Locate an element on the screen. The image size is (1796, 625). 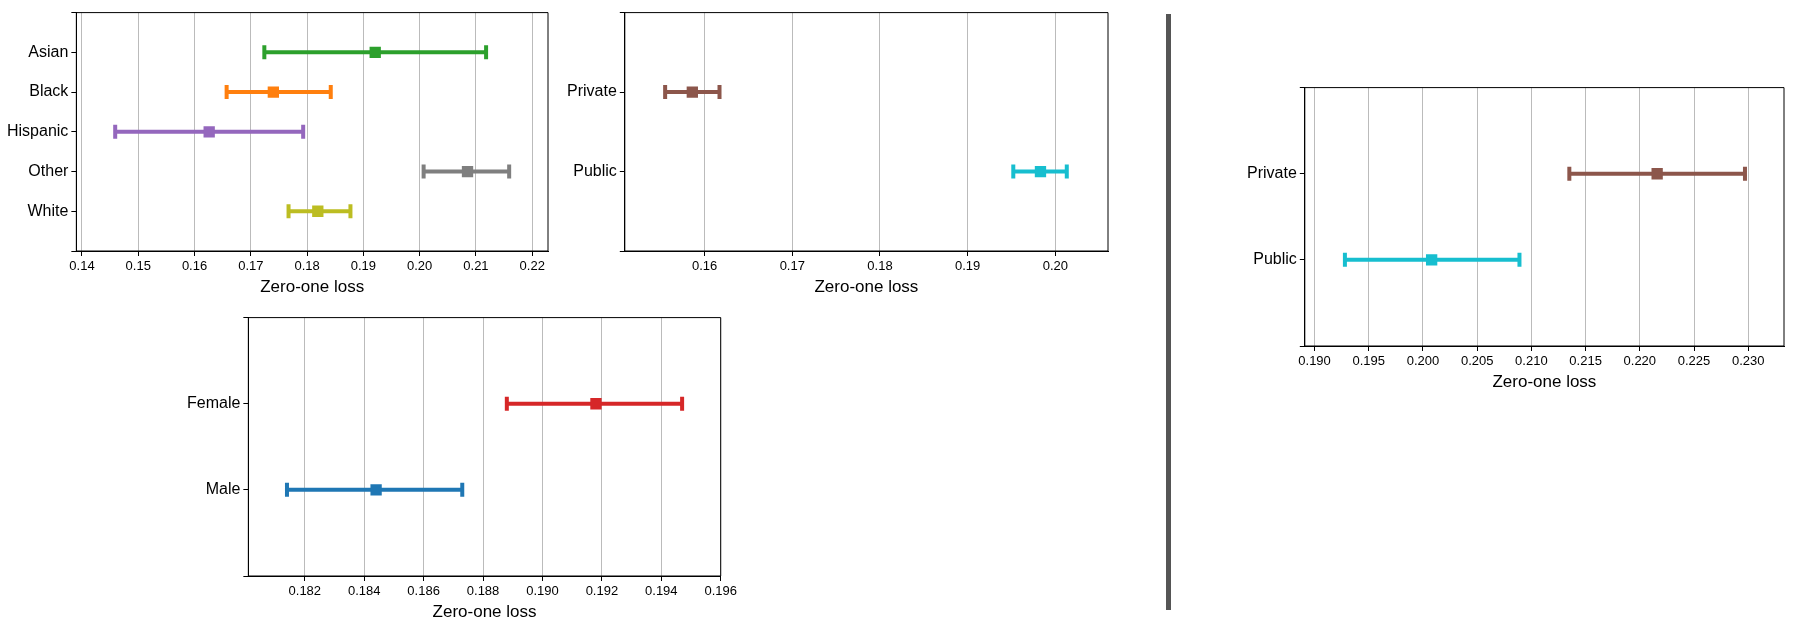
x-tick-label: 0.200 is located at coordinates (1423, 361).